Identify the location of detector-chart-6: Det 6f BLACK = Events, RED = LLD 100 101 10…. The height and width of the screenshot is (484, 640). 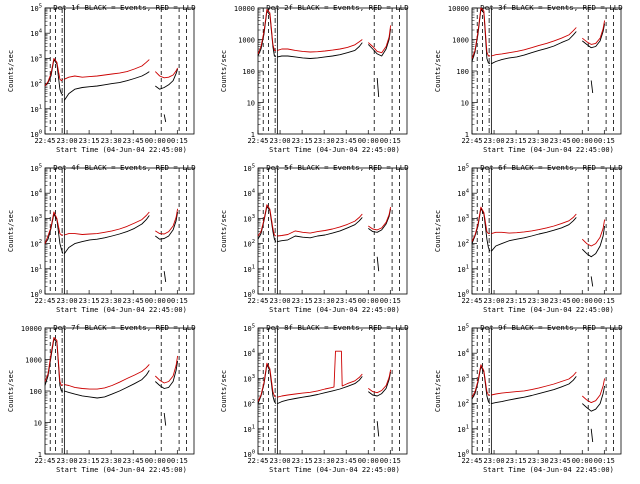
(528, 238).